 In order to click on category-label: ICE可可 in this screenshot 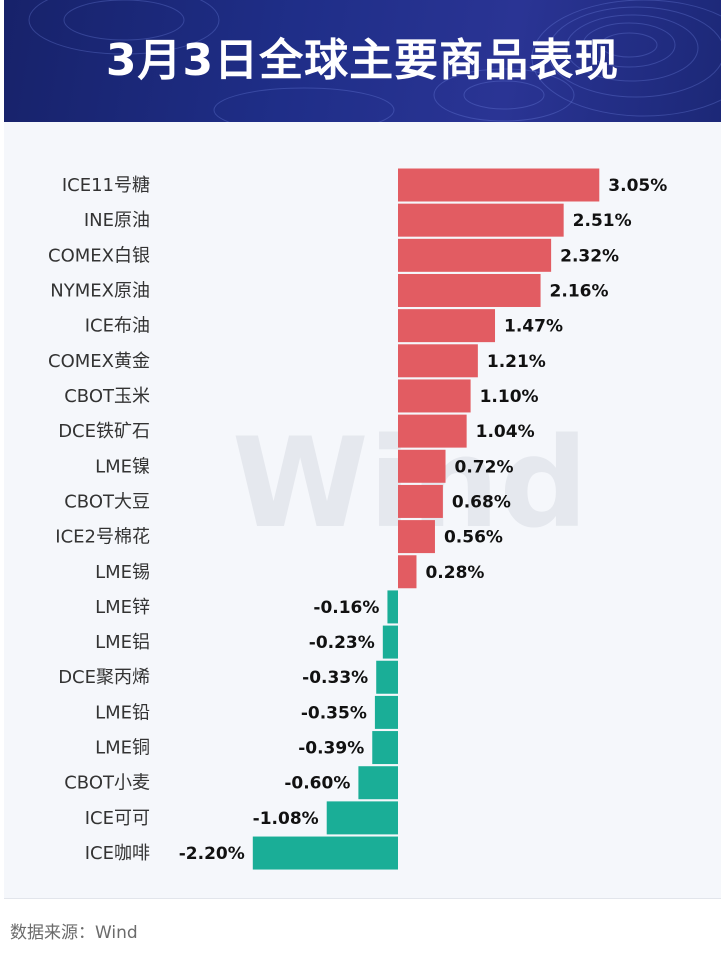, I will do `click(117, 818)`.